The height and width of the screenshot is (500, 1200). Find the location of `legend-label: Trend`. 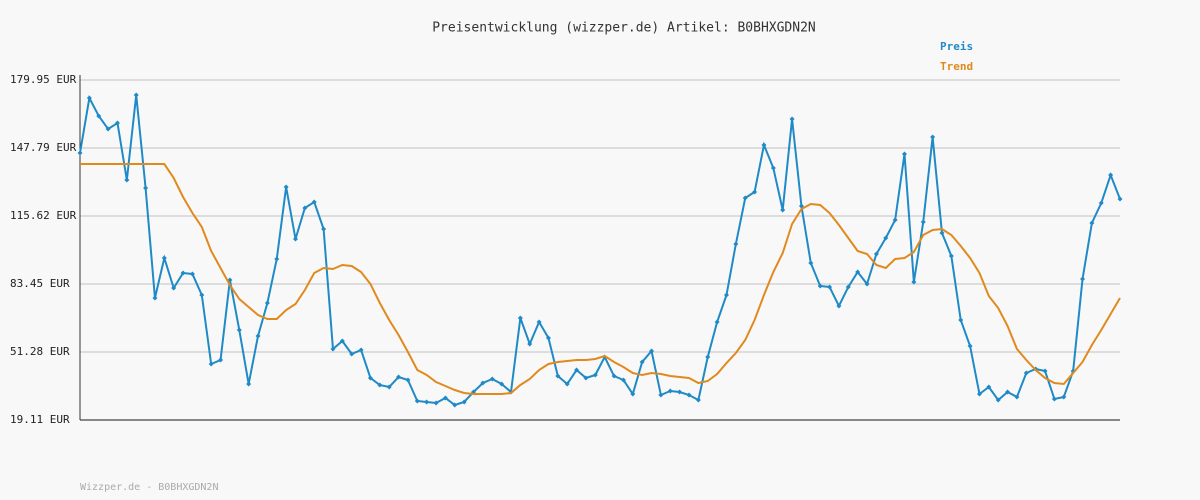

legend-label: Trend is located at coordinates (956, 66).